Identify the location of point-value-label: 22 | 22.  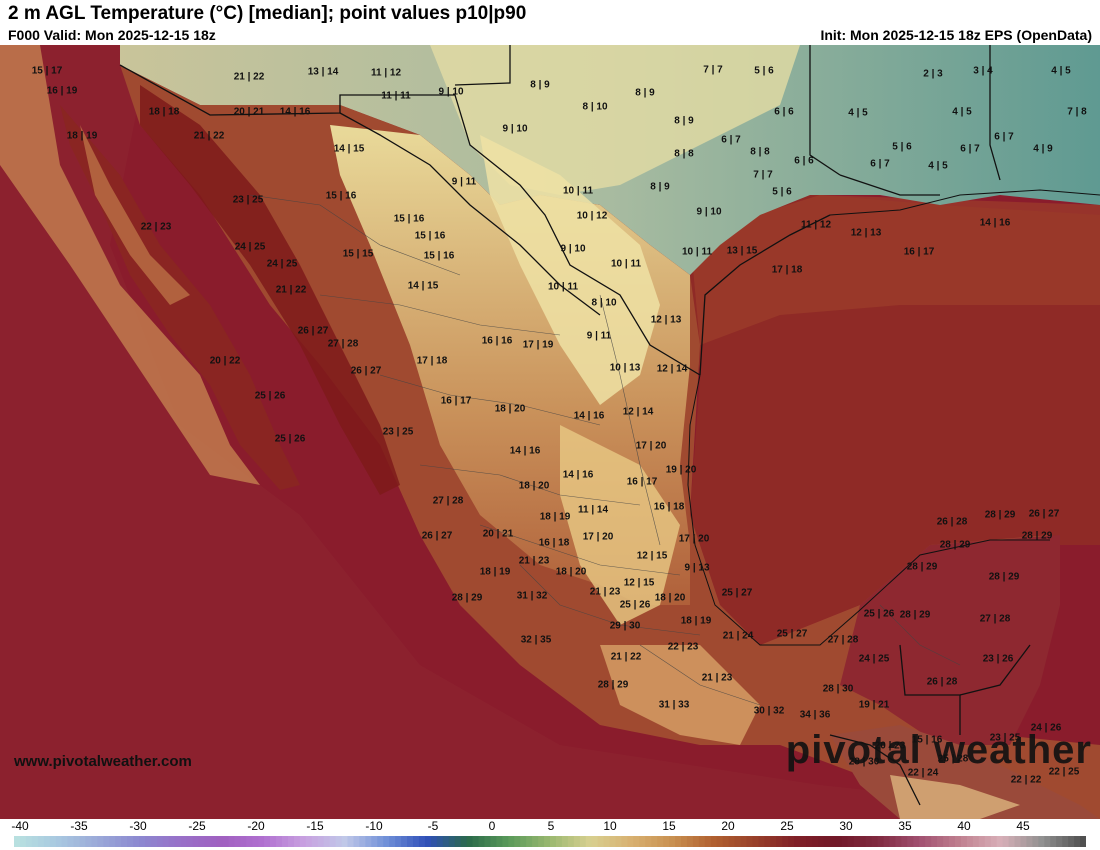
(1026, 780).